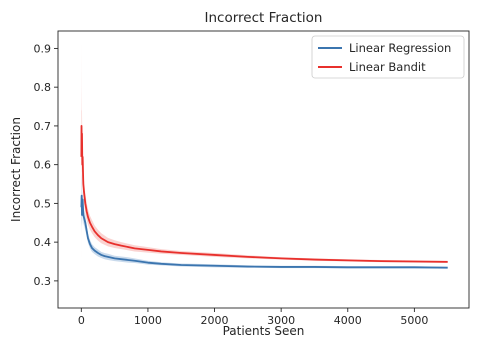  I want to click on x-axis-label: Patients Seen, so click(264, 331).